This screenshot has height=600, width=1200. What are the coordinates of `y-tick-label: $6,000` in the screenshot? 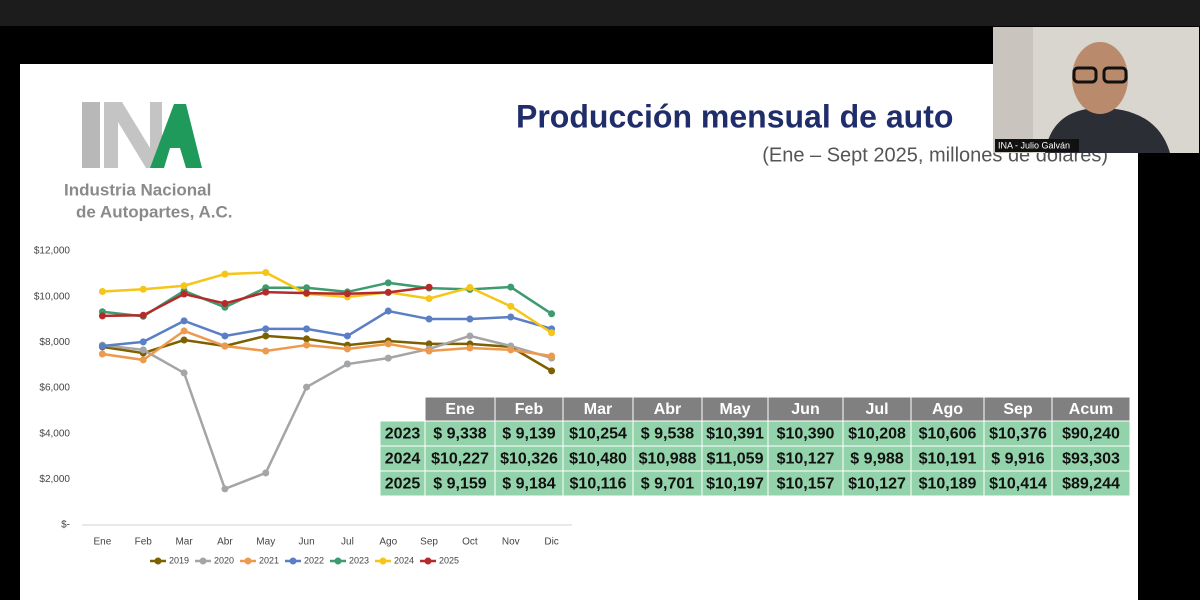 It's located at (54, 388).